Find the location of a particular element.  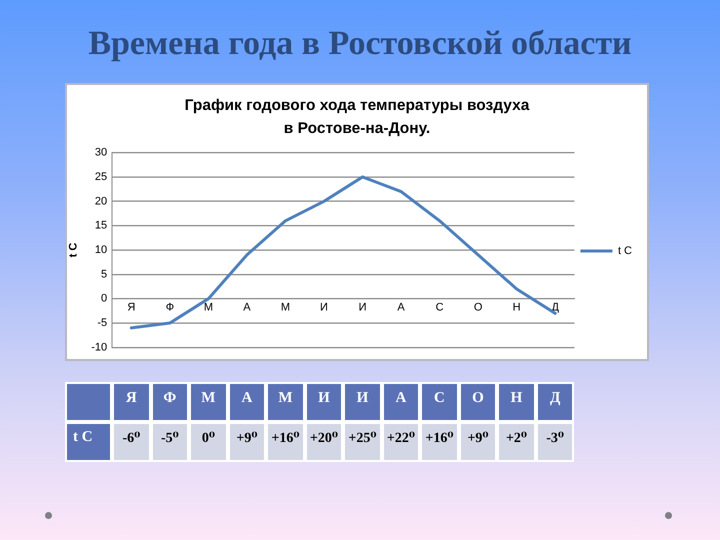

data-label: +2⁰ is located at coordinates (516, 442).